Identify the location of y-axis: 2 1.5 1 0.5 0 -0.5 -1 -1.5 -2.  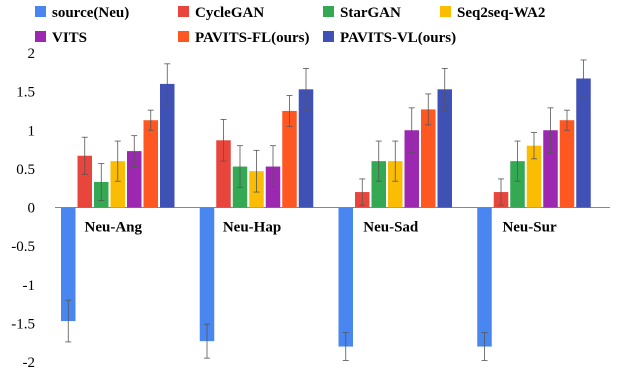
(23, 207).